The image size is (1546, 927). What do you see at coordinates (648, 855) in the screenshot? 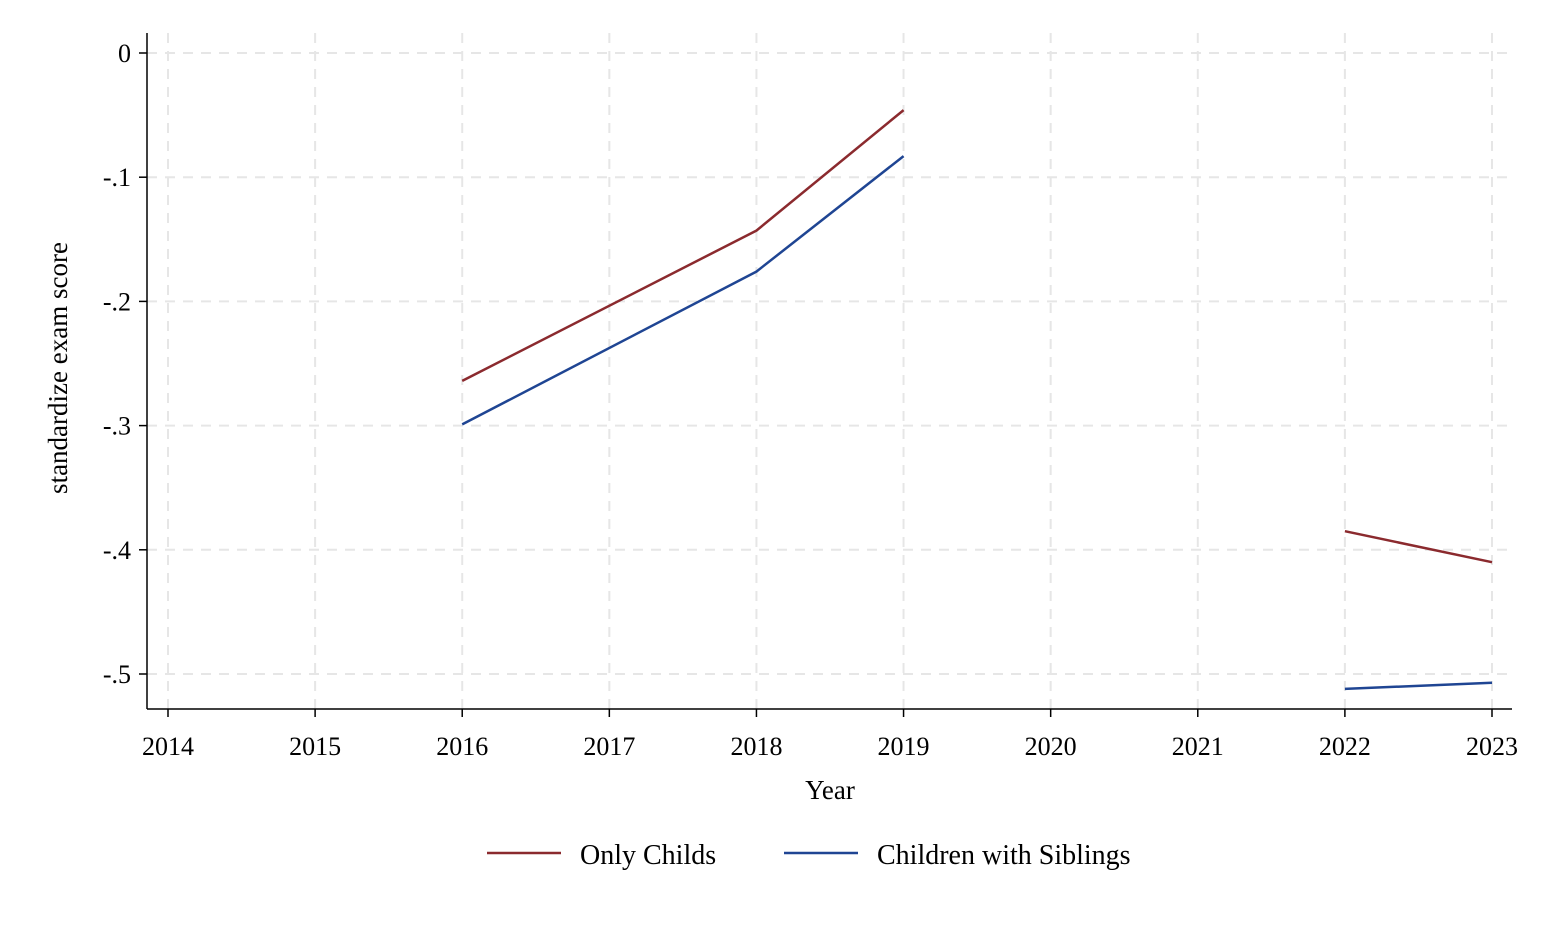
I see `legend-label-only-childs: Only Childs` at bounding box center [648, 855].